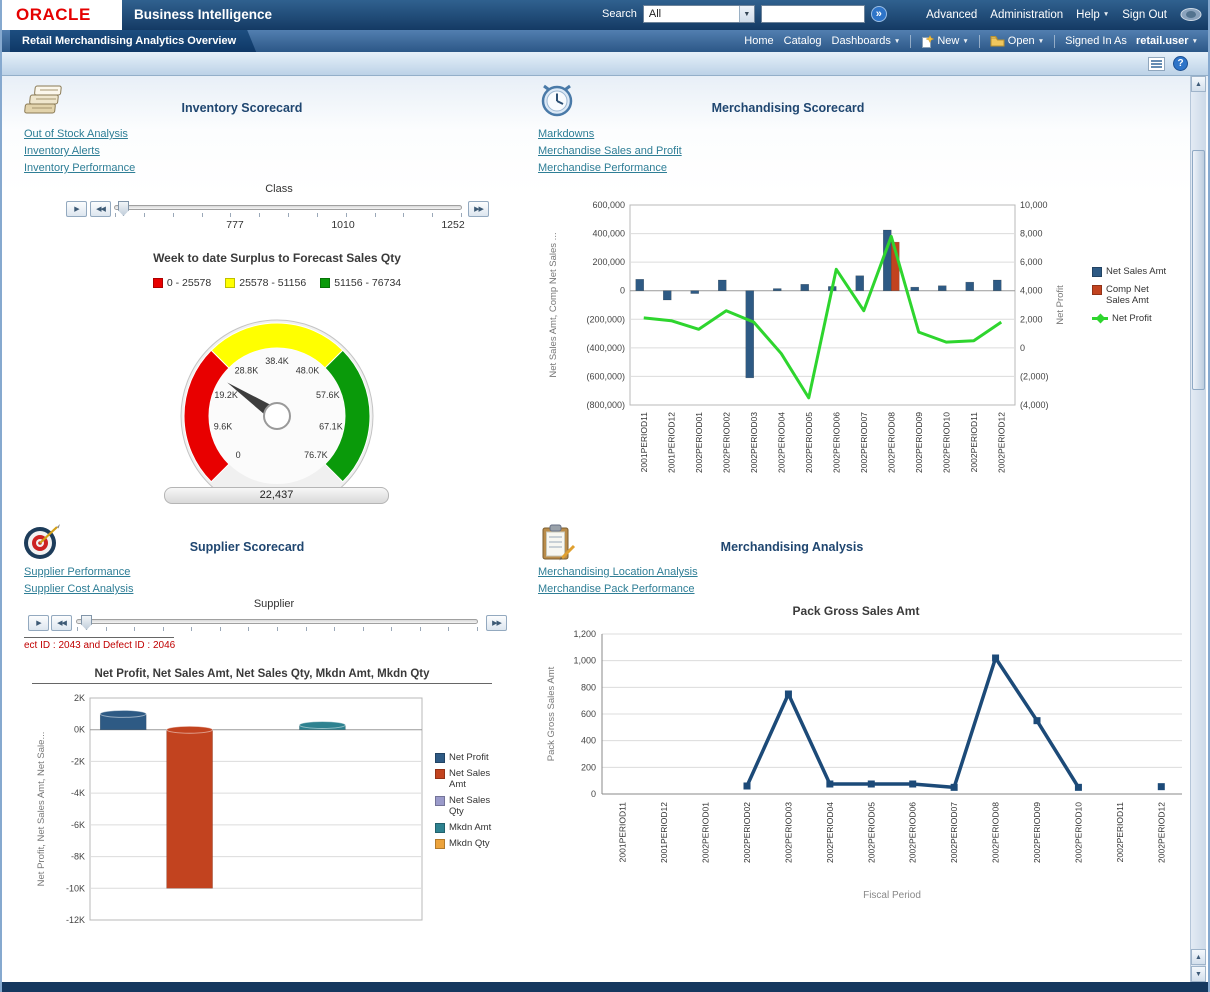  Describe the element at coordinates (605, 319) in the screenshot. I see `svg-text: (200,000)` at that location.